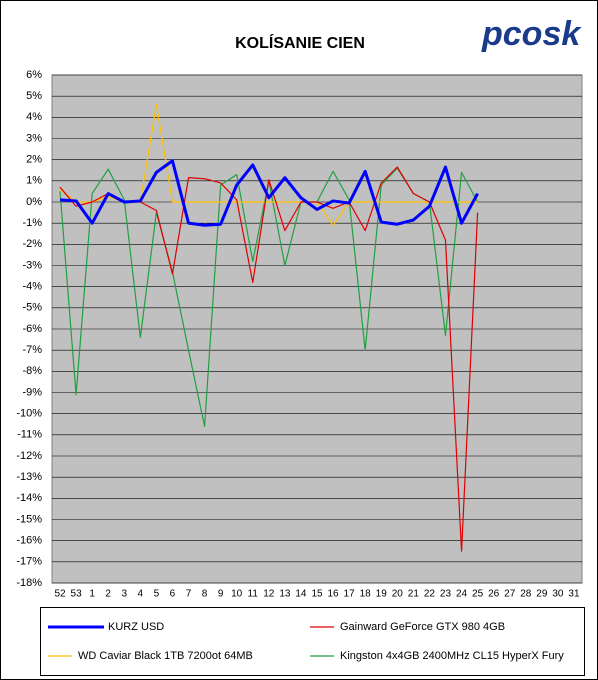 The image size is (598, 680). What do you see at coordinates (29, 562) in the screenshot?
I see `y-tick-label: -17%` at bounding box center [29, 562].